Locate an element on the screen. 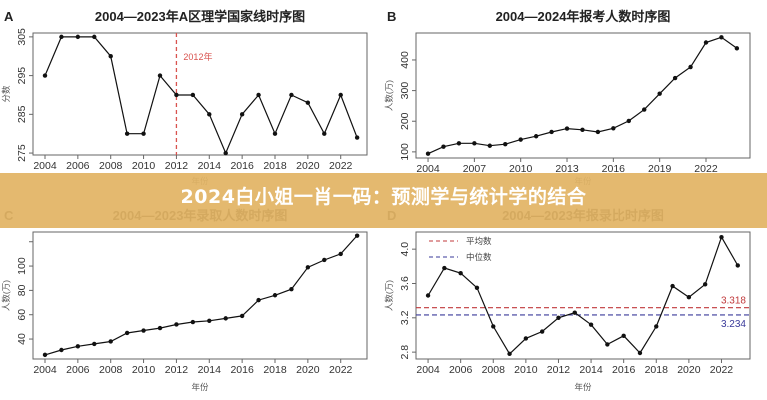 The image size is (767, 400). y-tick-label: 200 is located at coordinates (405, 121).